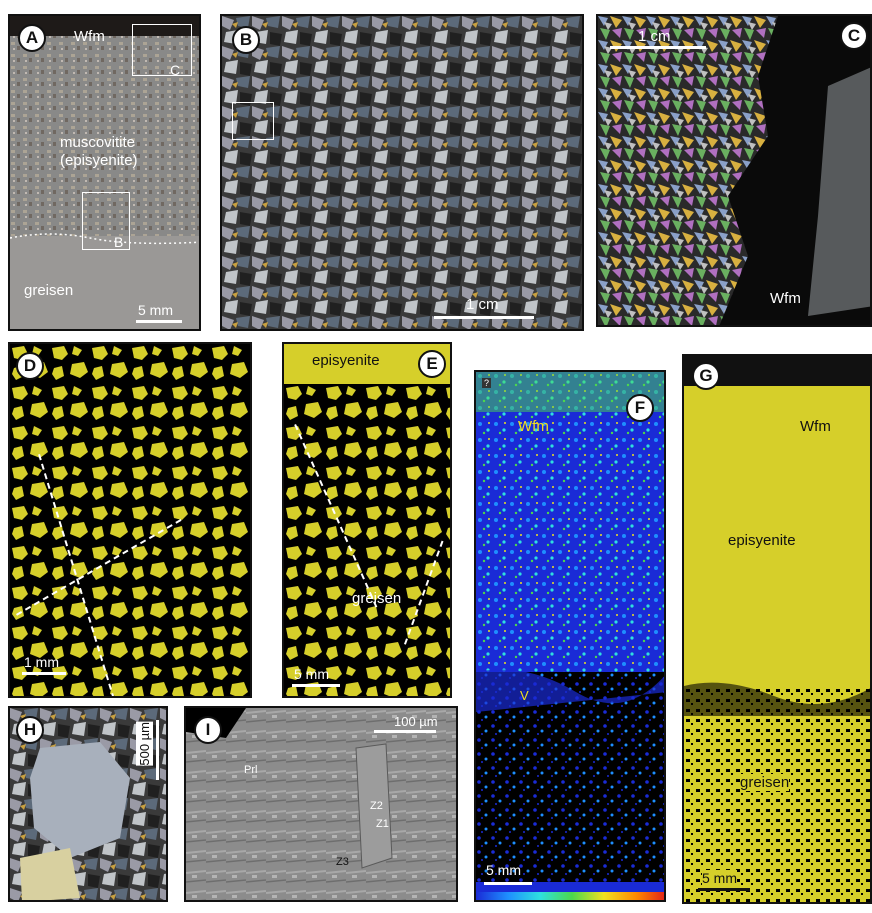  What do you see at coordinates (346, 360) in the screenshot?
I see `panel-e-episyenite-label: episyenite` at bounding box center [346, 360].